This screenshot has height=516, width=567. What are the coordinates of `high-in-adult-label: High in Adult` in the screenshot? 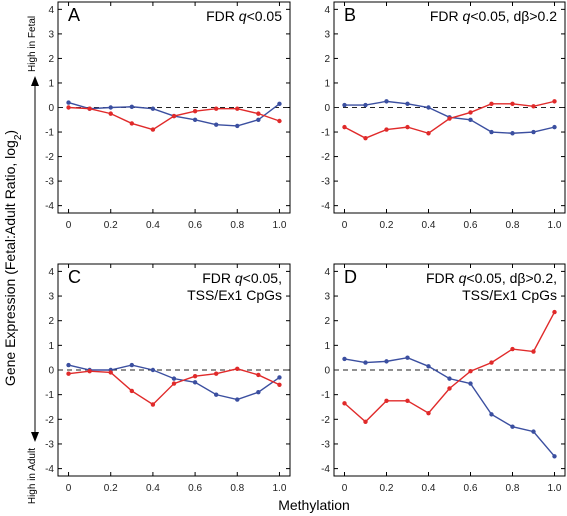 It's located at (32, 476).